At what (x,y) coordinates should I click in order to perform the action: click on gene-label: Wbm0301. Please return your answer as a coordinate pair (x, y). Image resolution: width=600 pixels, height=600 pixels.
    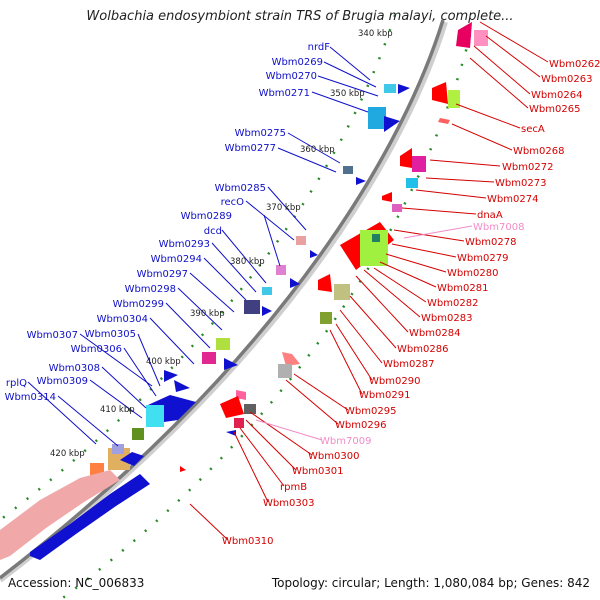
    Looking at the image, I should click on (317, 471).